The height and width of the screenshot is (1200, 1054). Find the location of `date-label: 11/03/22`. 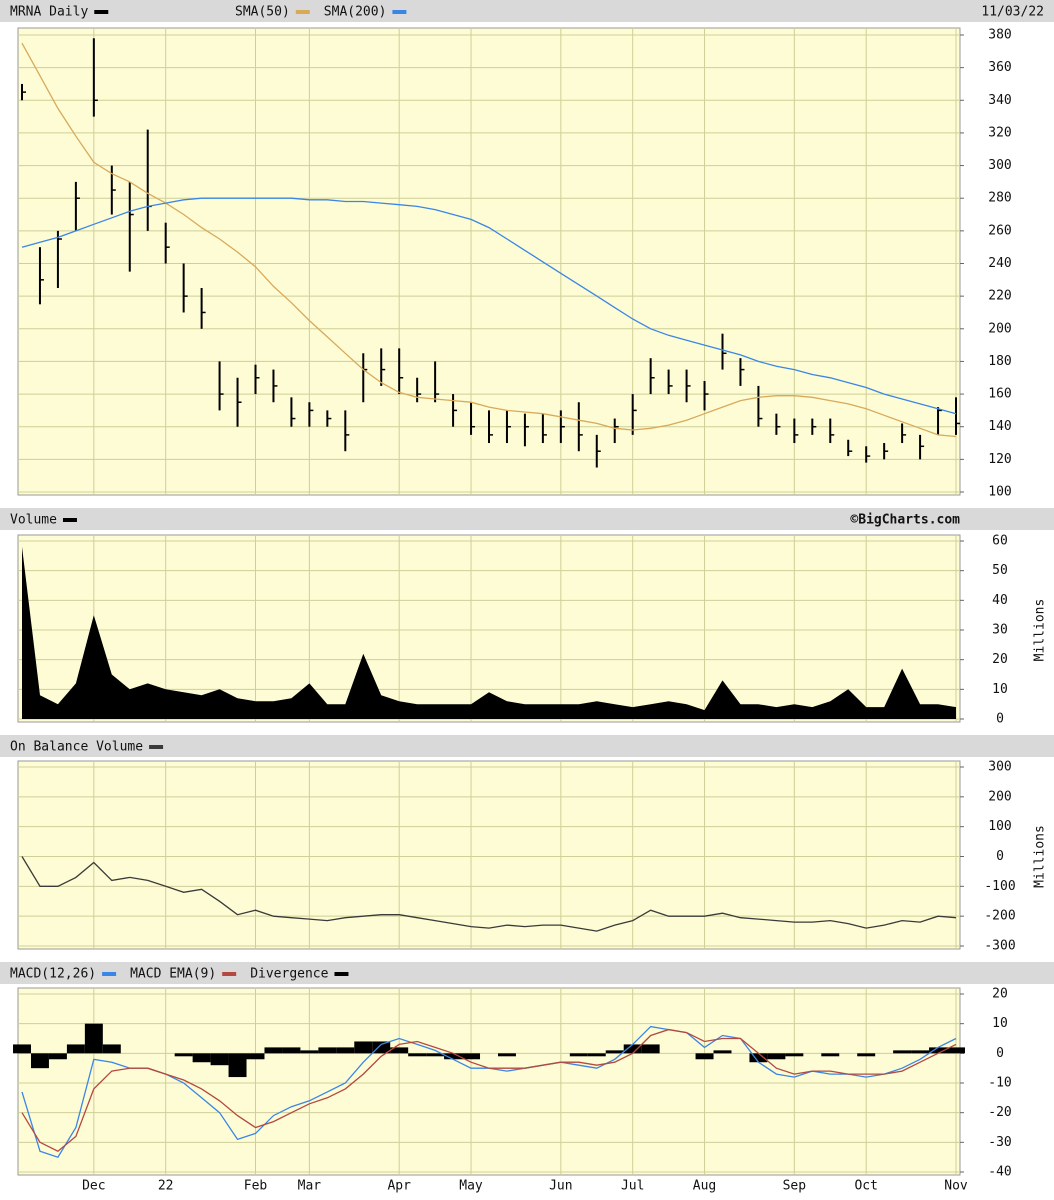

date-label: 11/03/22 is located at coordinates (1012, 12).